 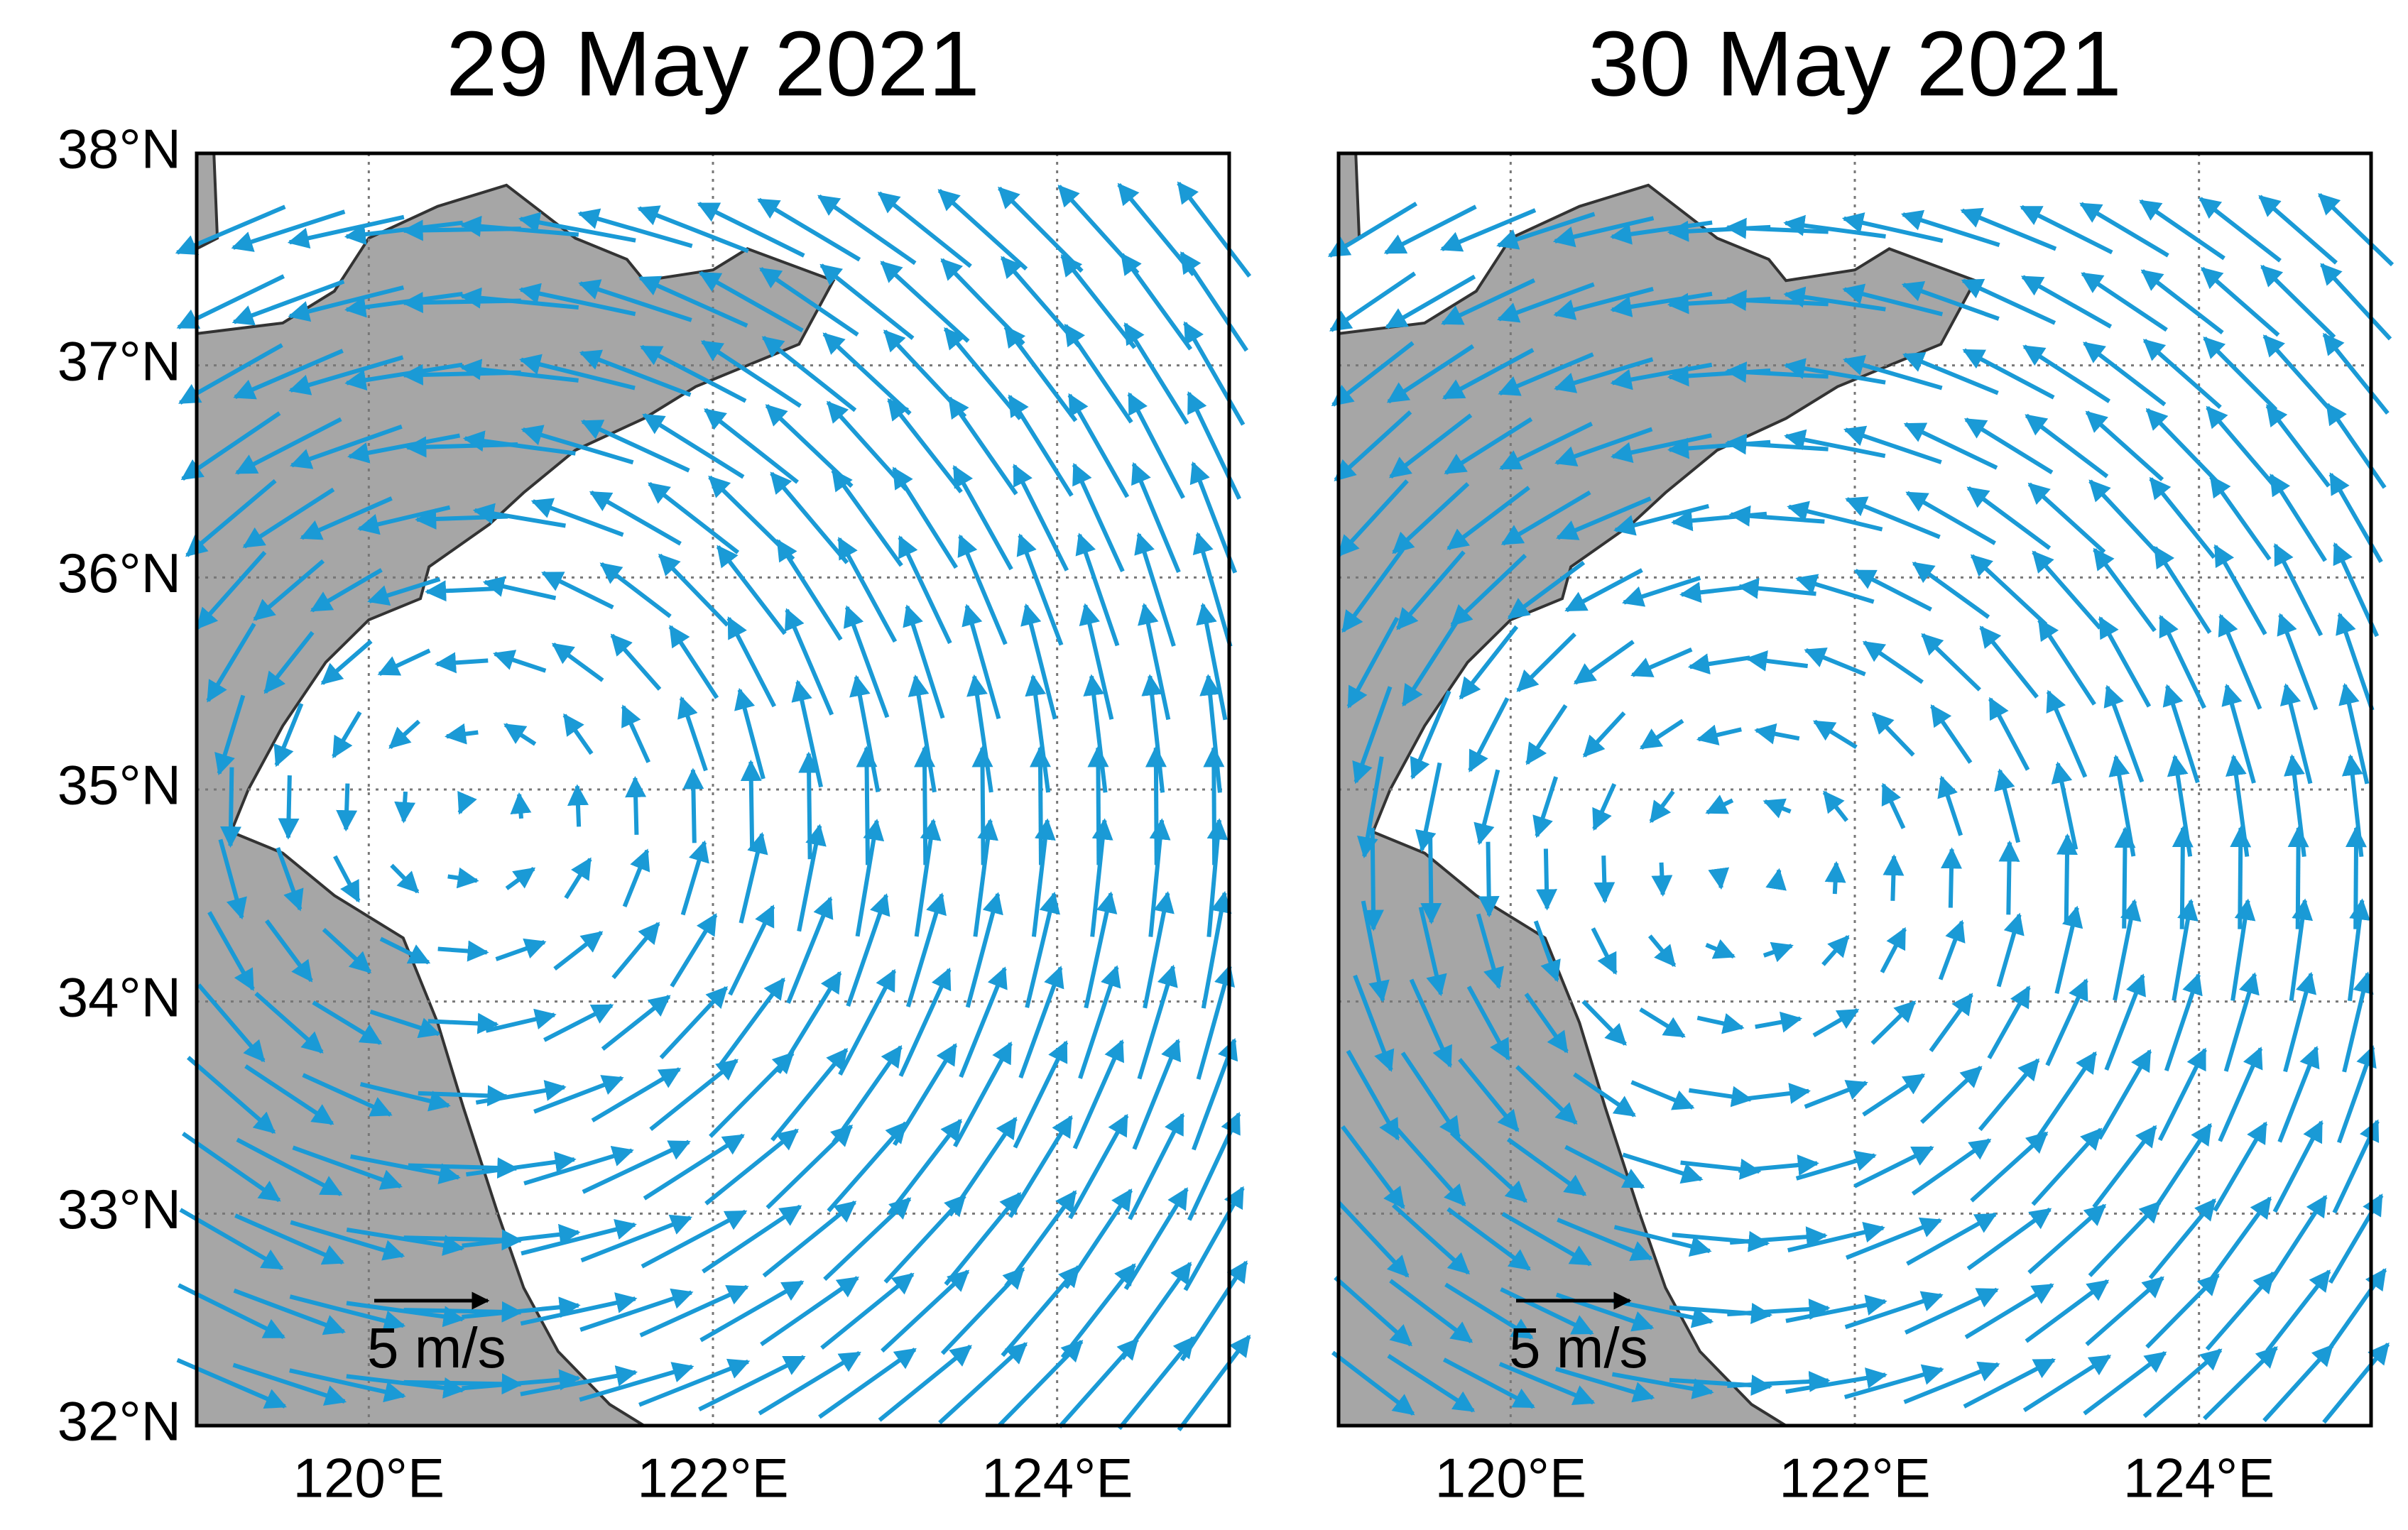 What do you see at coordinates (713, 63) in the screenshot?
I see `panel-title: 29 May 2021` at bounding box center [713, 63].